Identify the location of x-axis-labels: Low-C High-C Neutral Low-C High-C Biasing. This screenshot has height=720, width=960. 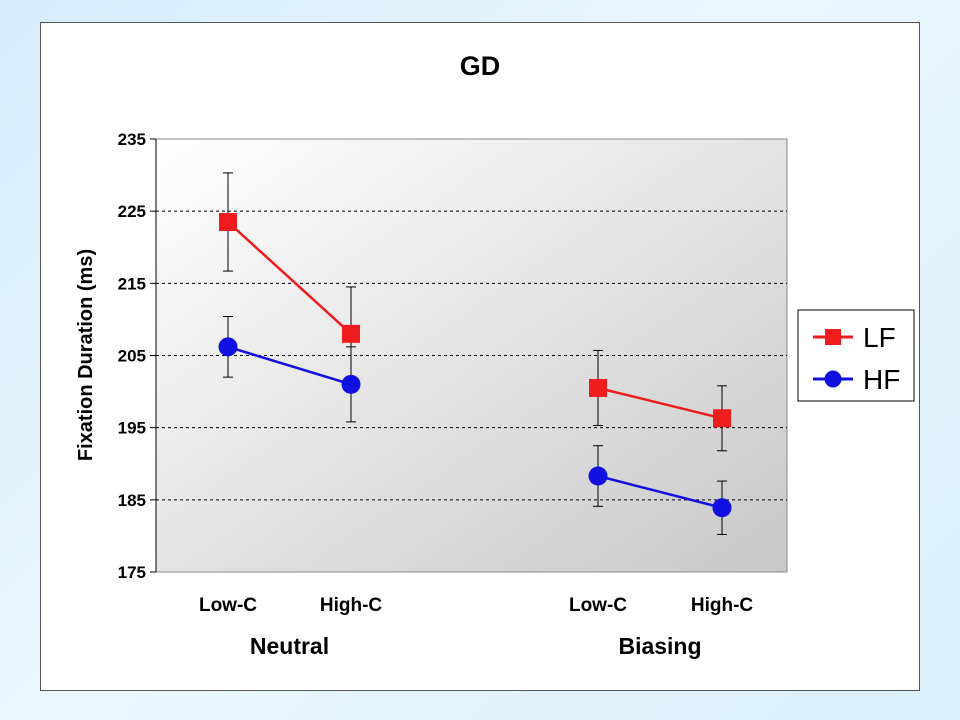
(476, 627).